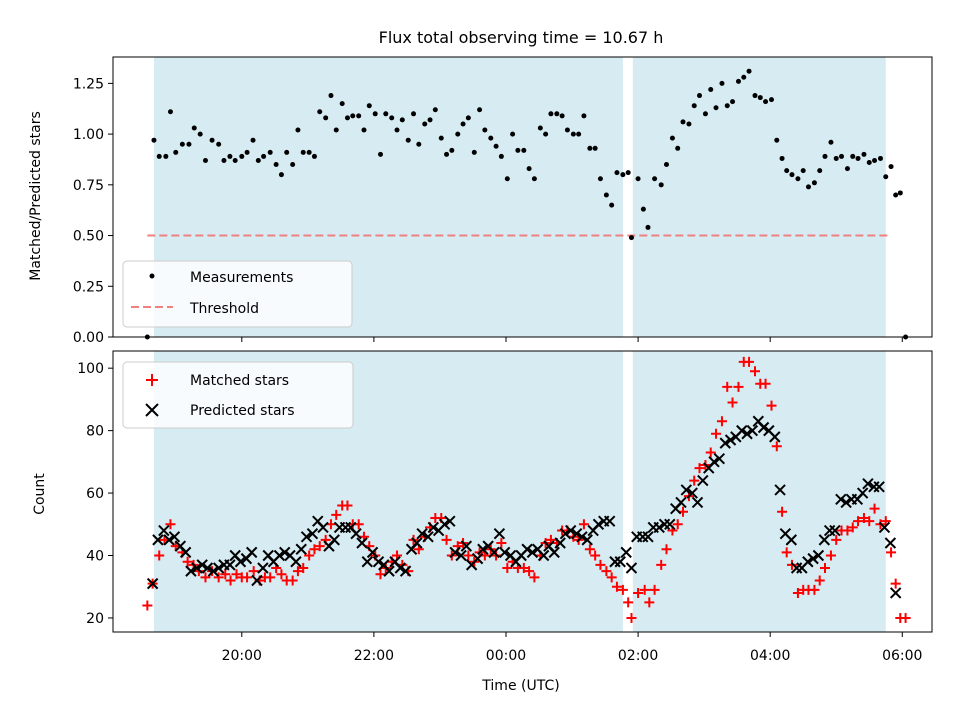 The width and height of the screenshot is (960, 720). Describe the element at coordinates (238, 395) in the screenshot. I see `legend-bottom: Matched stars Predicted stars` at that location.